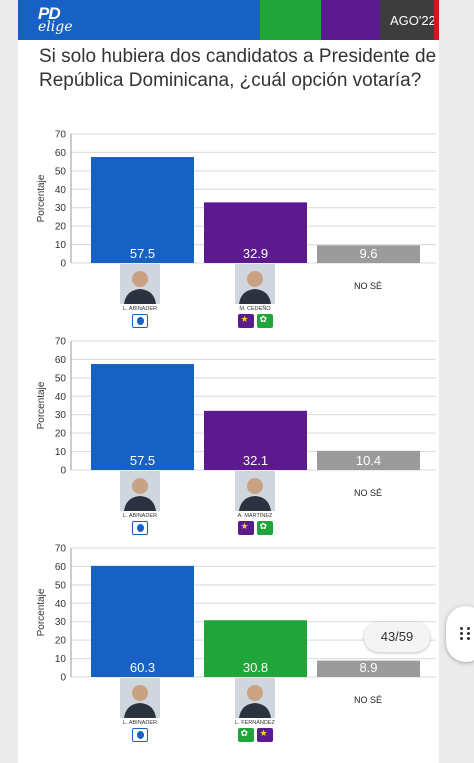  What do you see at coordinates (255, 460) in the screenshot?
I see `bar-value-label: 32.1` at bounding box center [255, 460].